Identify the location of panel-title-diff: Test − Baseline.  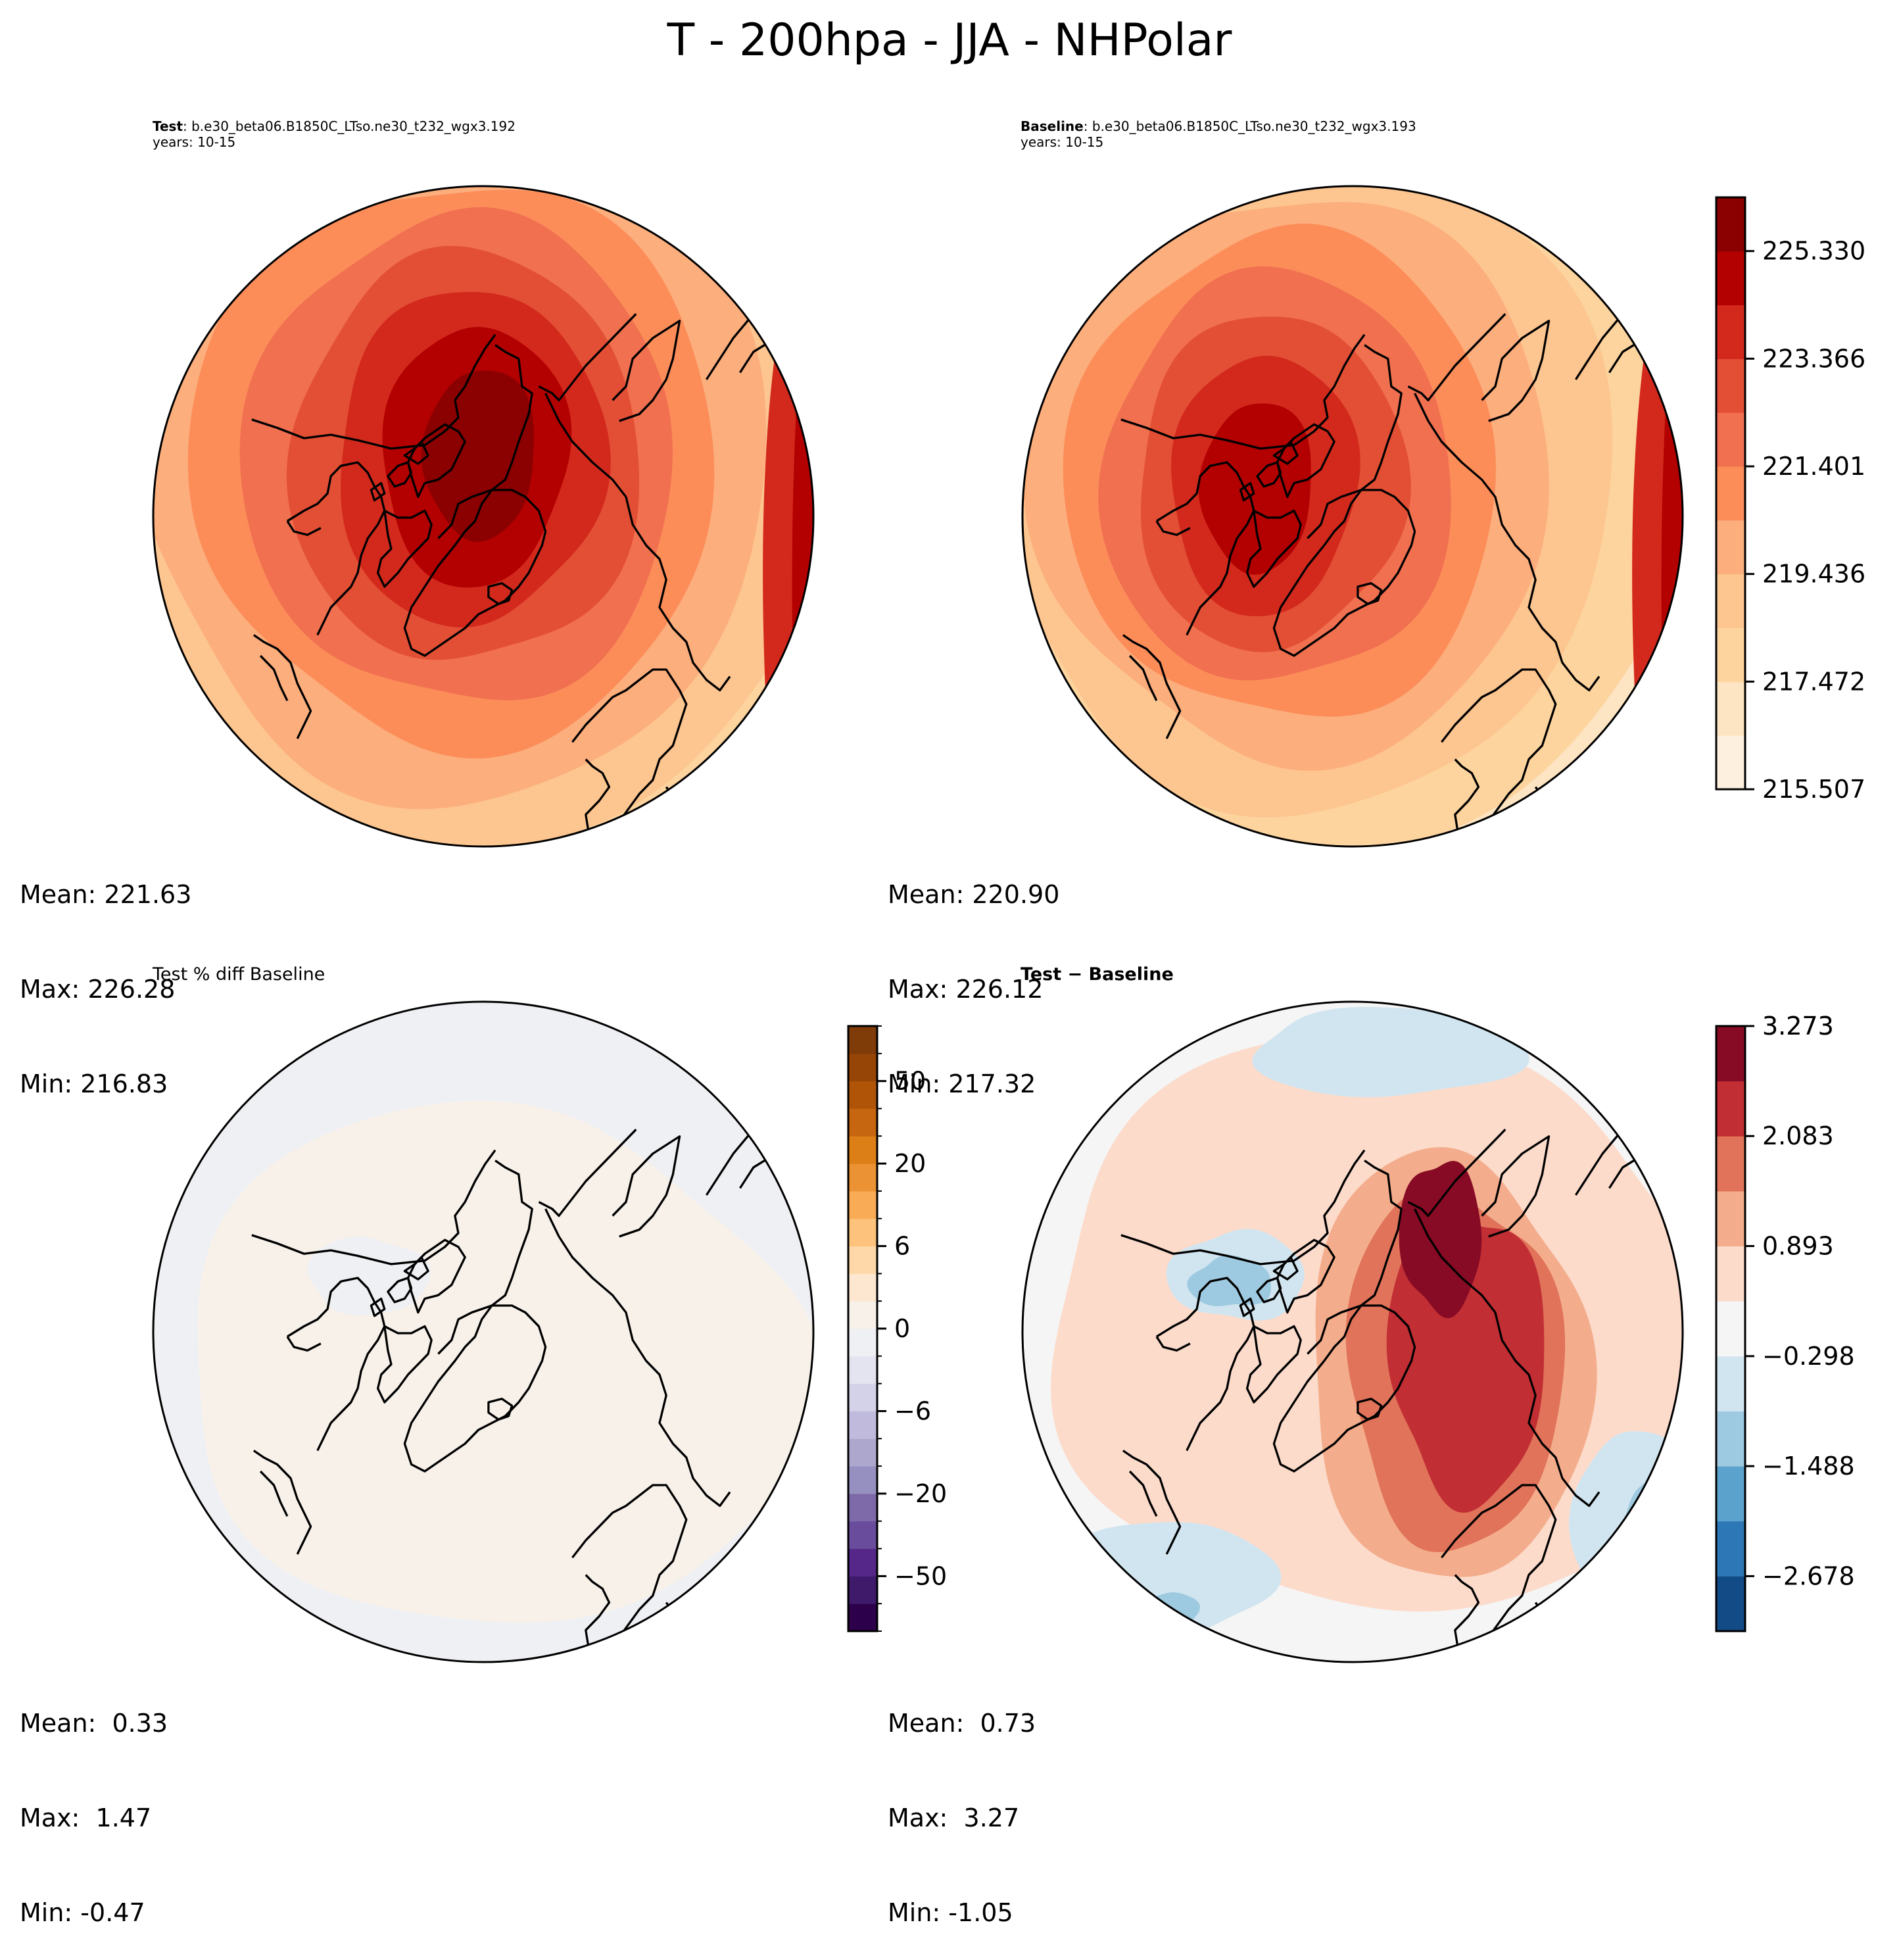
(1097, 974).